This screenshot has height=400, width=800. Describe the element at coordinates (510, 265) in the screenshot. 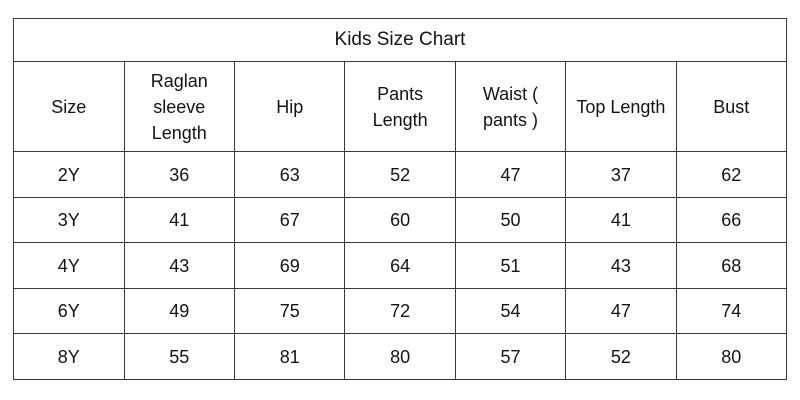

I see `cell-waist: 51` at that location.